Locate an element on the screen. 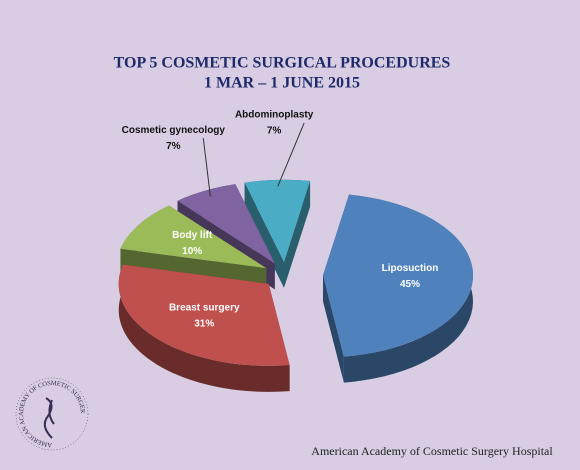 This screenshot has height=470, width=580. chart-title: TOP 5 COSMETIC SURGICAL PROCEDURES is located at coordinates (282, 63).